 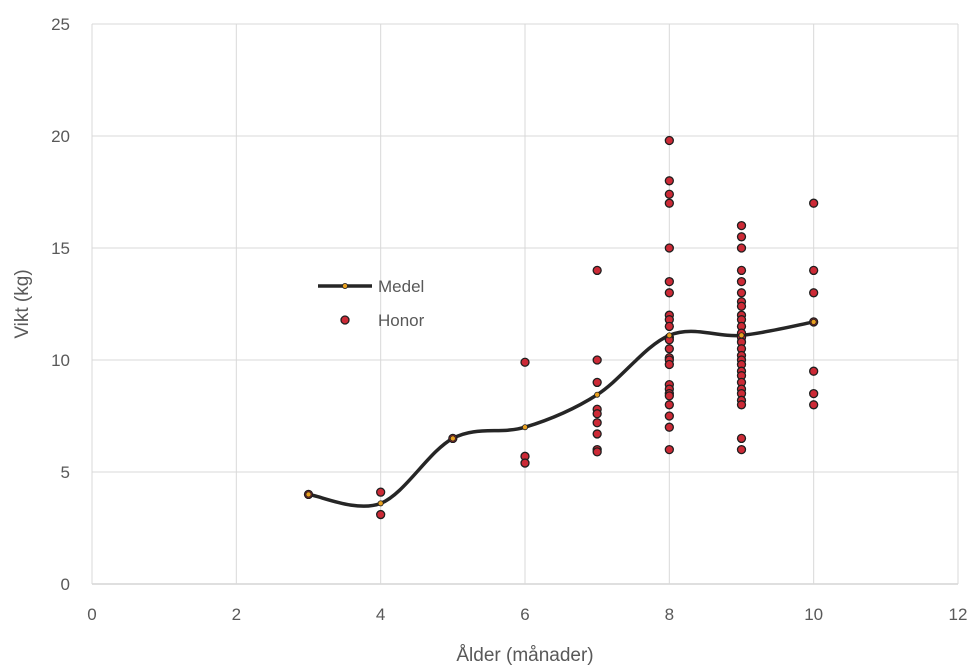 What do you see at coordinates (91, 614) in the screenshot?
I see `x-tick-label: 0` at bounding box center [91, 614].